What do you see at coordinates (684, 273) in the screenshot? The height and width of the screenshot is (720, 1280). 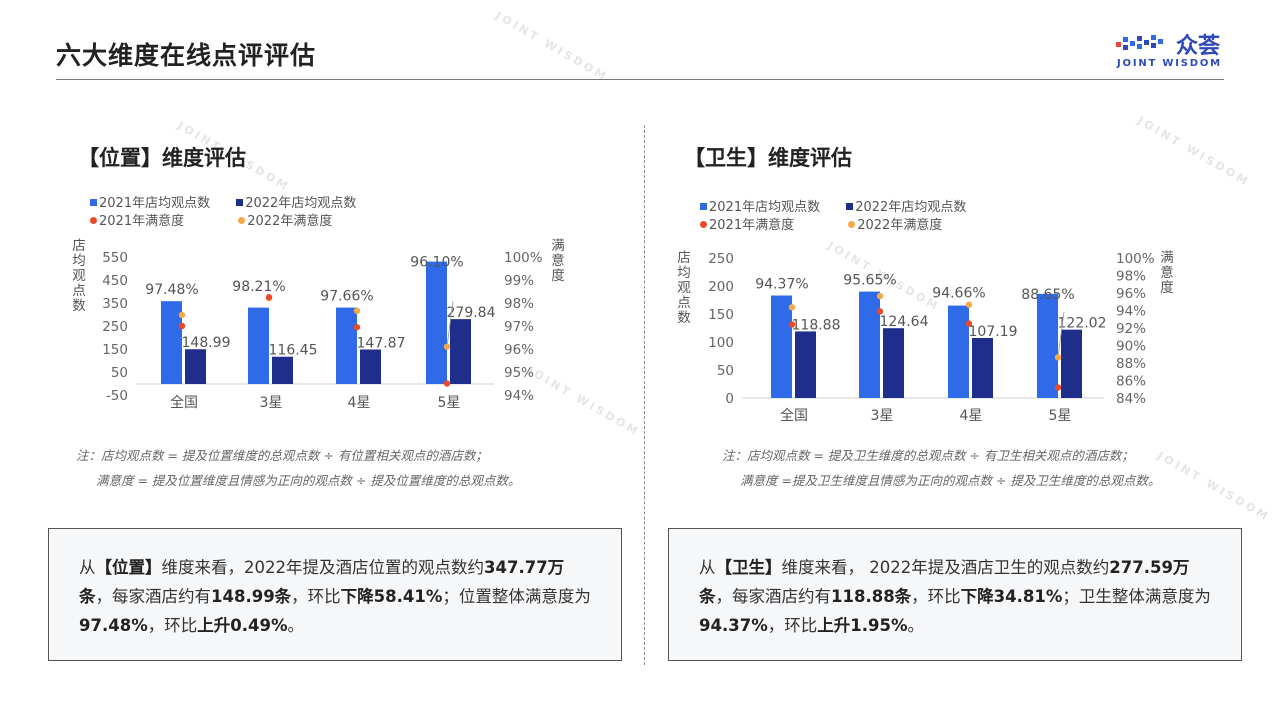 I see `left-axis-title-char: 均` at bounding box center [684, 273].